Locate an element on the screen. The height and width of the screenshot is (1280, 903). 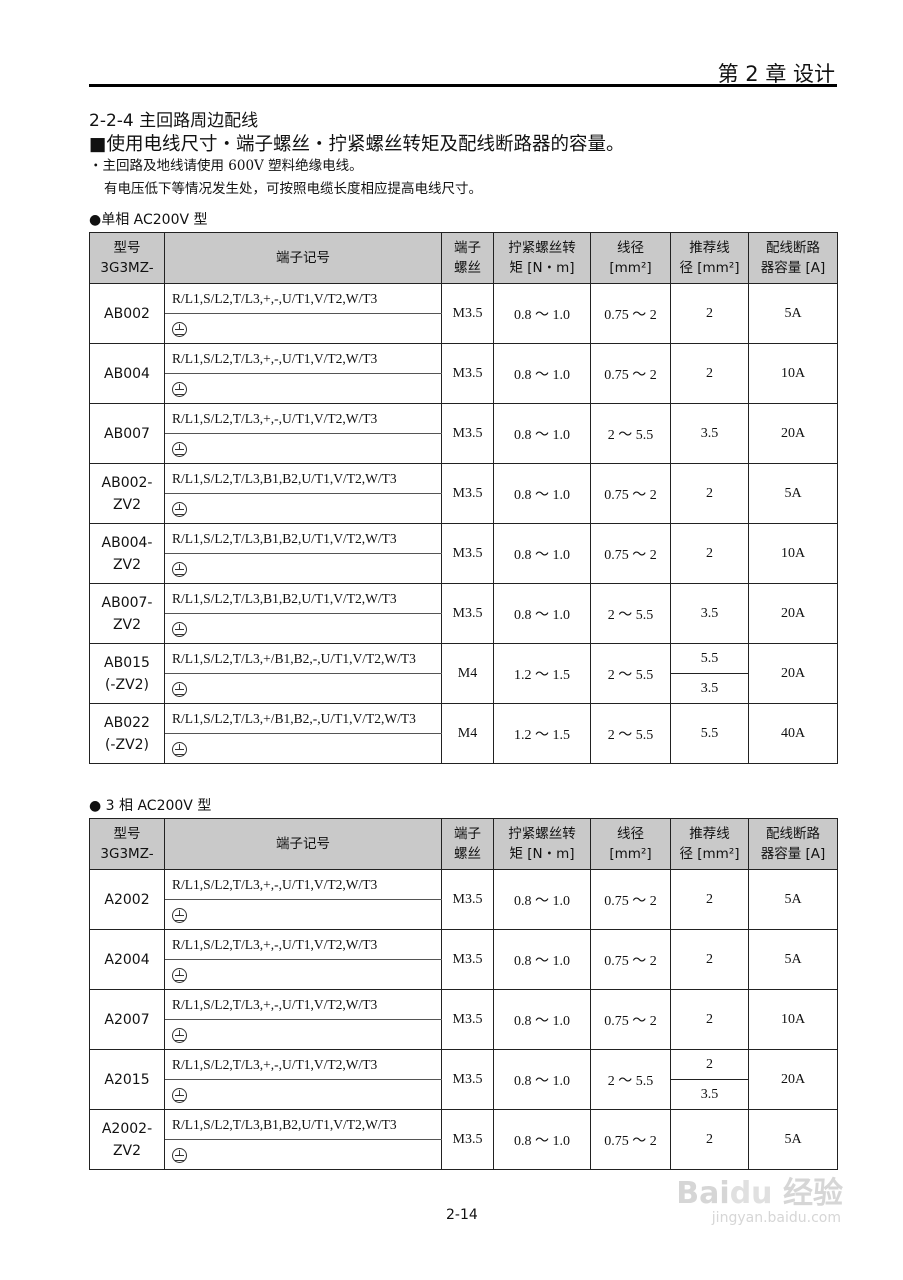
terminal-symbols: R/L1,S/L2,T/L3,B1,B2,U/T1,V/T2,W/T3 is located at coordinates (303, 538).